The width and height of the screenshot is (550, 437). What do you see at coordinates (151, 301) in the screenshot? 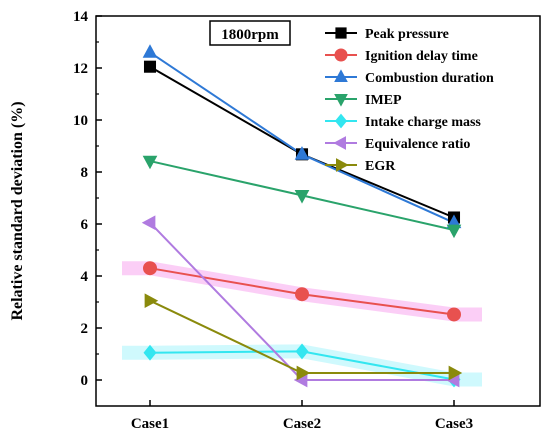
I see `point-egr-case1` at bounding box center [151, 301].